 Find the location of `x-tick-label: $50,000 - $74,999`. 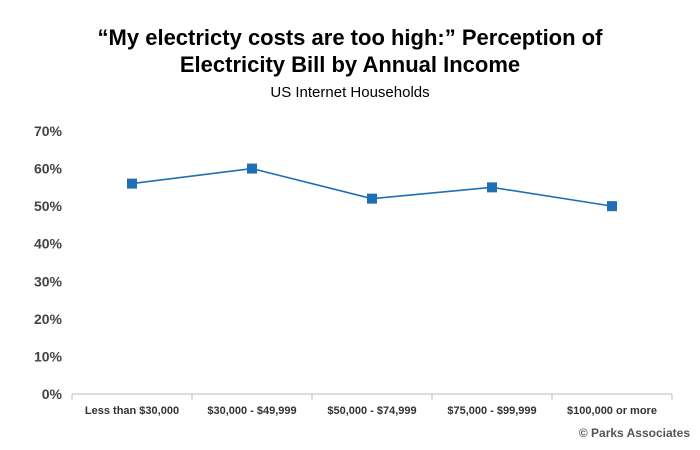

x-tick-label: $50,000 - $74,999 is located at coordinates (371, 411).